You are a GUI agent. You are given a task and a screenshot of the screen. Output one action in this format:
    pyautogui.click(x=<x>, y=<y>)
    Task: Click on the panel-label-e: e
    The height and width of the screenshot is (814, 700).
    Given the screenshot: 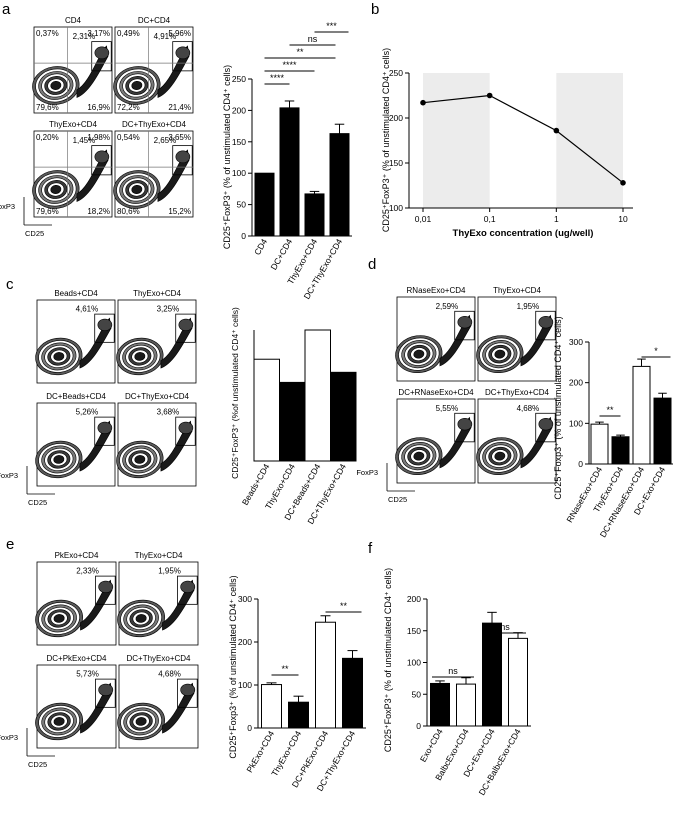 What is the action you would take?
    pyautogui.click(x=10, y=544)
    